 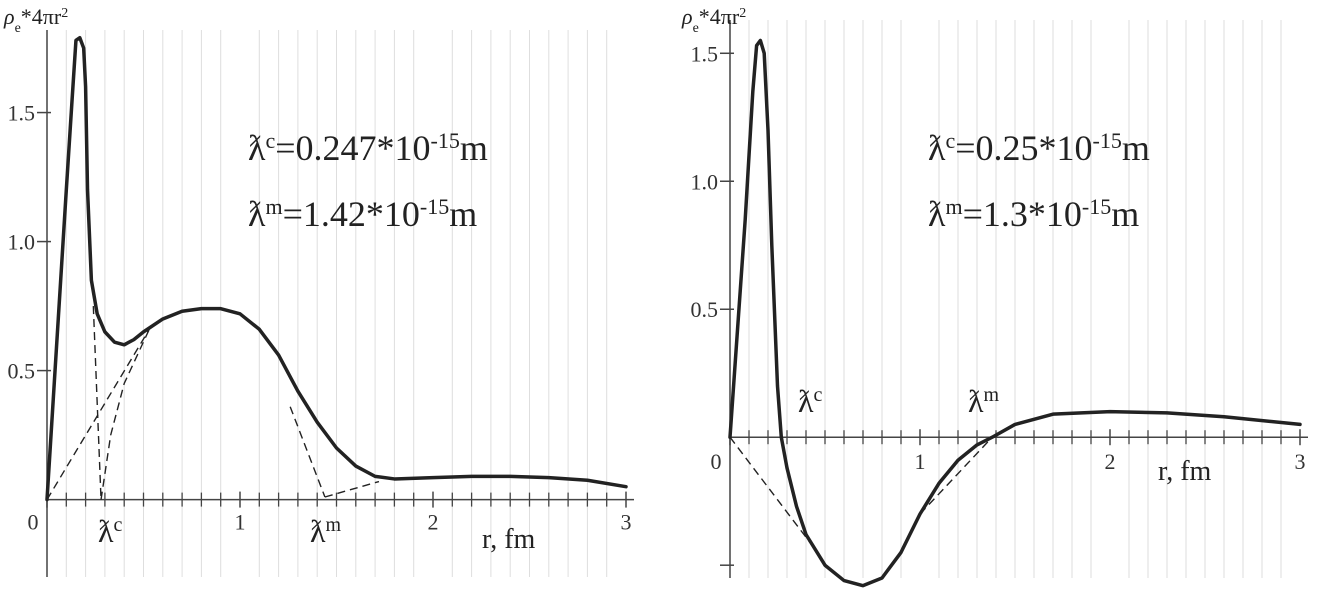 I want to click on text-run: =1.42*10, so click(x=351, y=214).